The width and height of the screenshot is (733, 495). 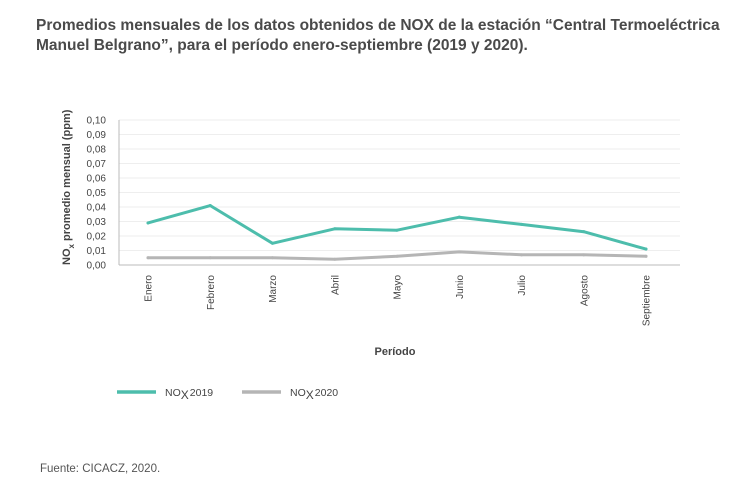 What do you see at coordinates (395, 352) in the screenshot?
I see `x-axis-title: Período` at bounding box center [395, 352].